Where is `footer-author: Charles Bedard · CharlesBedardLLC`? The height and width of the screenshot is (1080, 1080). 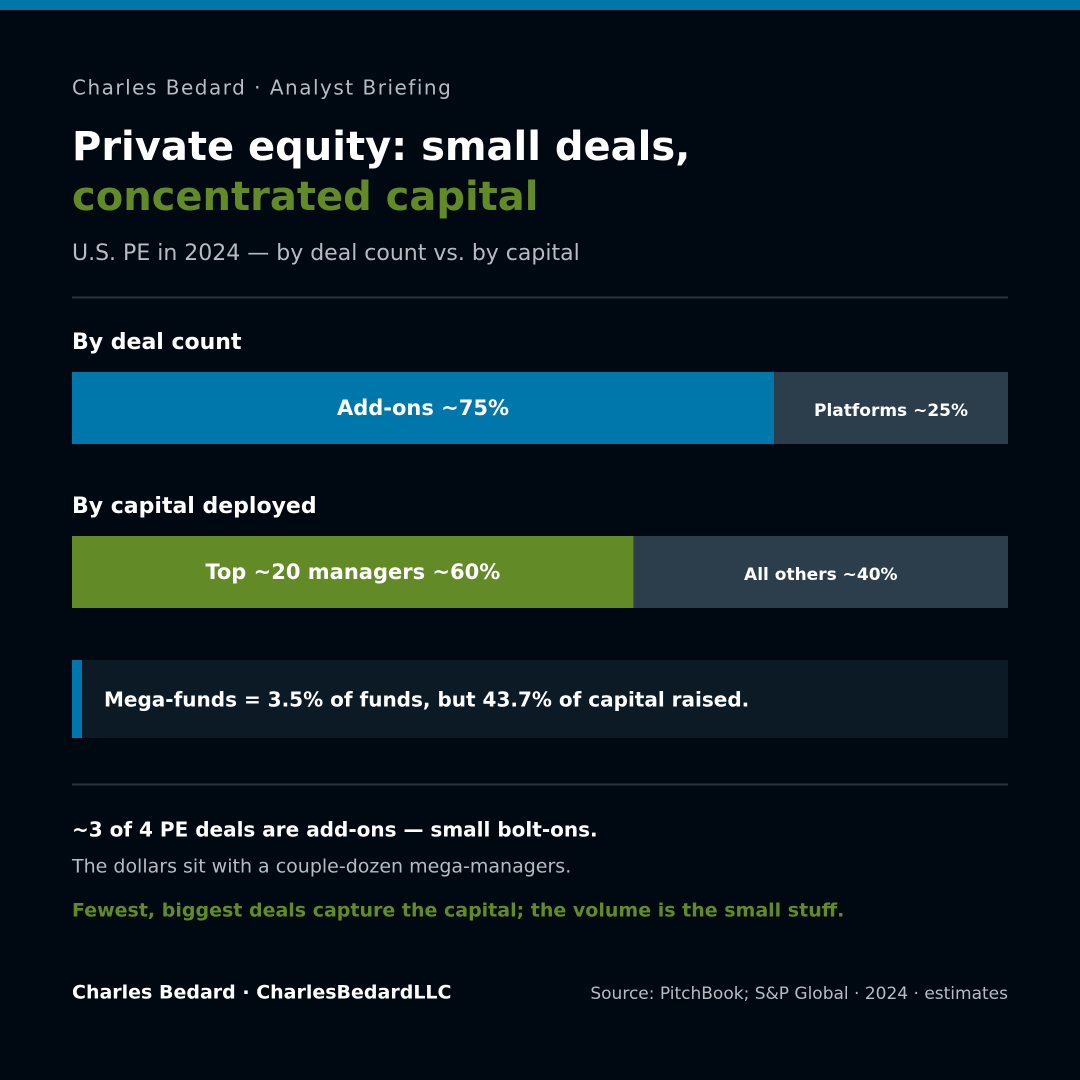 footer-author: Charles Bedard · CharlesBedardLLC is located at coordinates (261, 993).